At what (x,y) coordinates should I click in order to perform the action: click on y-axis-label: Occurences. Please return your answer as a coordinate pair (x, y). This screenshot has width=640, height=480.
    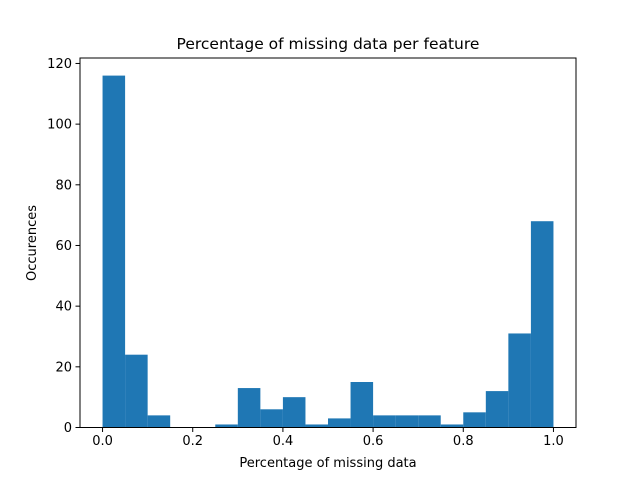
    Looking at the image, I should click on (32, 243).